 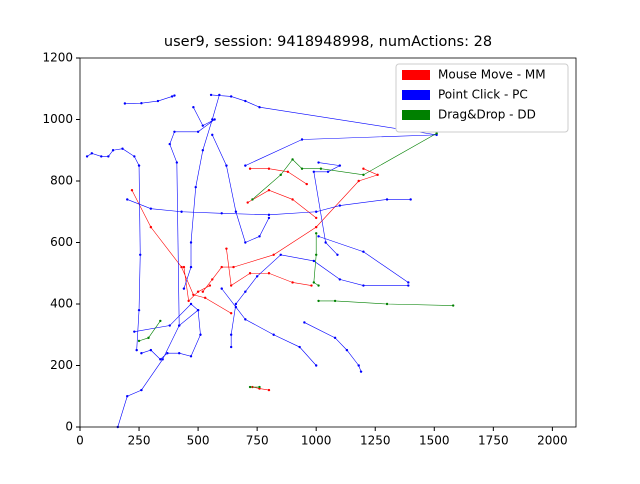 What do you see at coordinates (61, 365) in the screenshot?
I see `y-tick-label: 200` at bounding box center [61, 365].